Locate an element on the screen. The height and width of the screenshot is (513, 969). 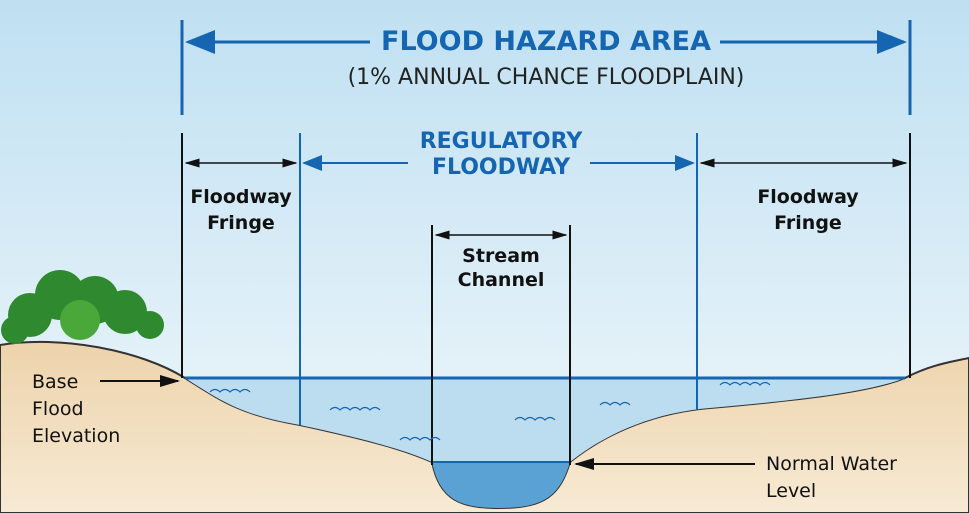
bfe-label: Elevation is located at coordinates (76, 436).